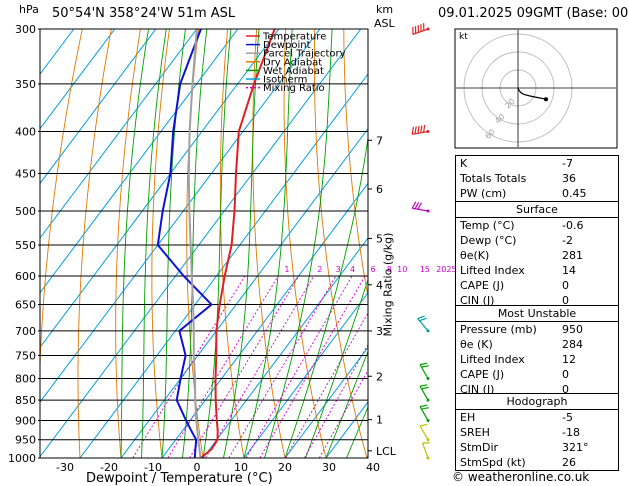  What do you see at coordinates (379, 420) in the screenshot?
I see `km-tick-label: 1` at bounding box center [379, 420].